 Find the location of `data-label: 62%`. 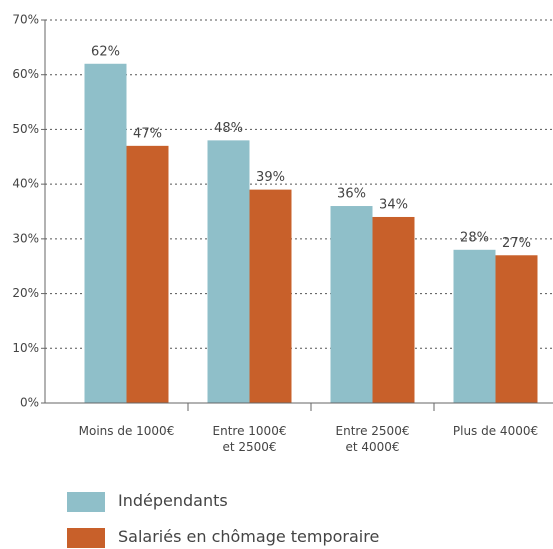

data-label: 62% is located at coordinates (105, 51).